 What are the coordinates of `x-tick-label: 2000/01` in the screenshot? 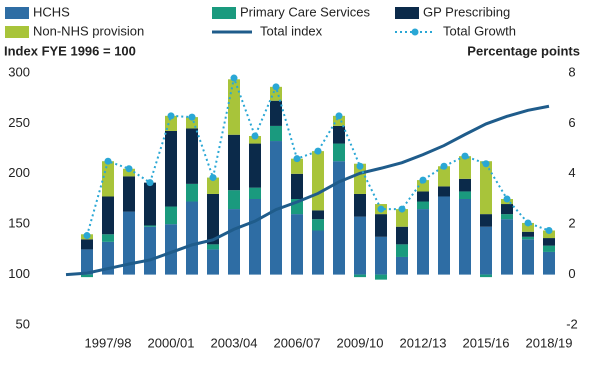 It's located at (171, 342).